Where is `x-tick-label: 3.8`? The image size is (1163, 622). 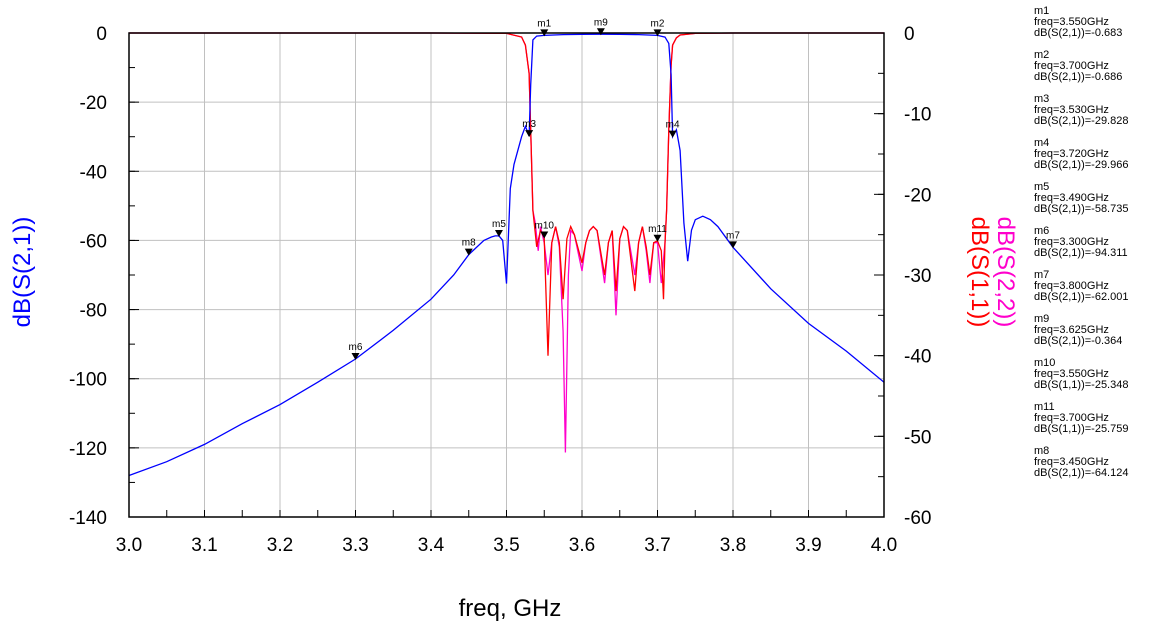
x-tick-label: 3.8 is located at coordinates (733, 545).